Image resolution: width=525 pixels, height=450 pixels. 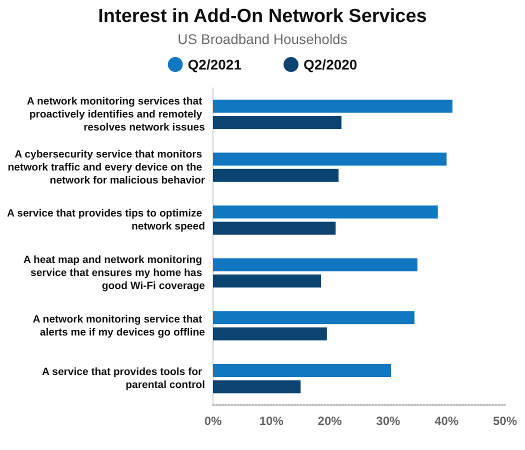 What do you see at coordinates (119, 325) in the screenshot?
I see `y-tick-label: A network monitoring service that alerts me if my devices go offline` at bounding box center [119, 325].